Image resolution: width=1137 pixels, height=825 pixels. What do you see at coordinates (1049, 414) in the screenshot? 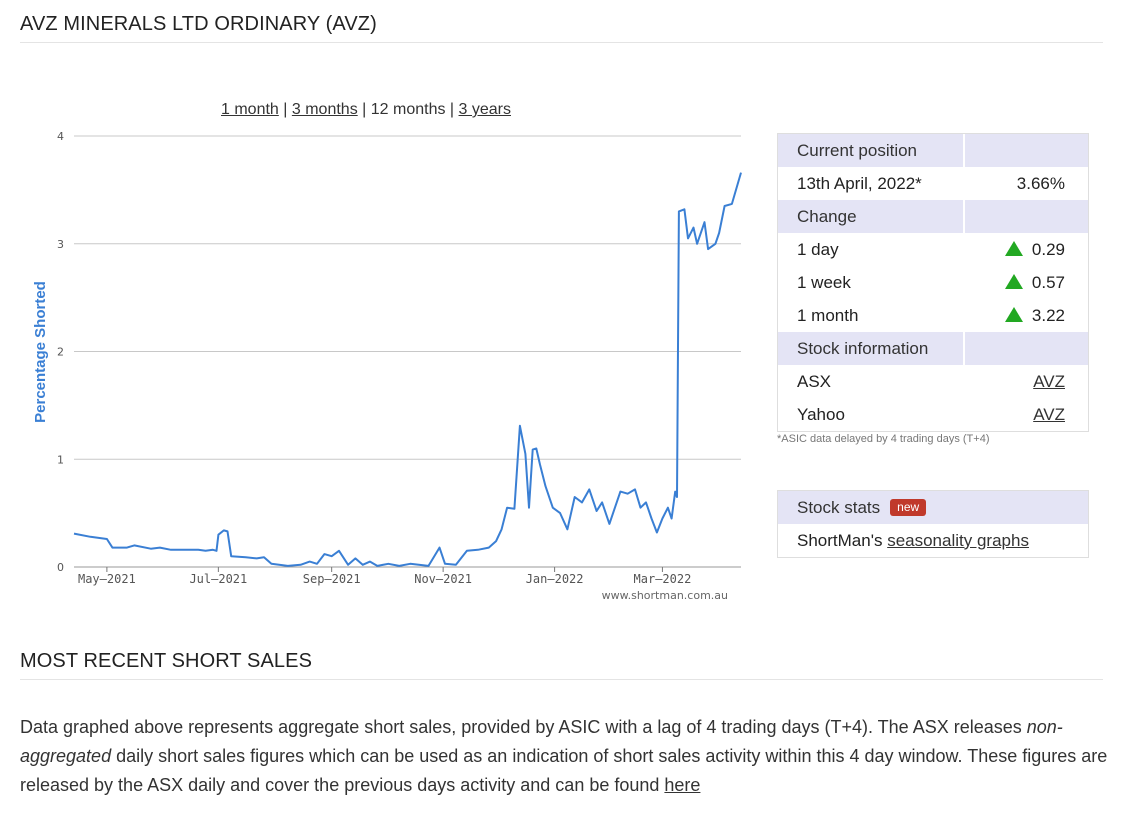
I see `yahoo-link: AVZ` at bounding box center [1049, 414].